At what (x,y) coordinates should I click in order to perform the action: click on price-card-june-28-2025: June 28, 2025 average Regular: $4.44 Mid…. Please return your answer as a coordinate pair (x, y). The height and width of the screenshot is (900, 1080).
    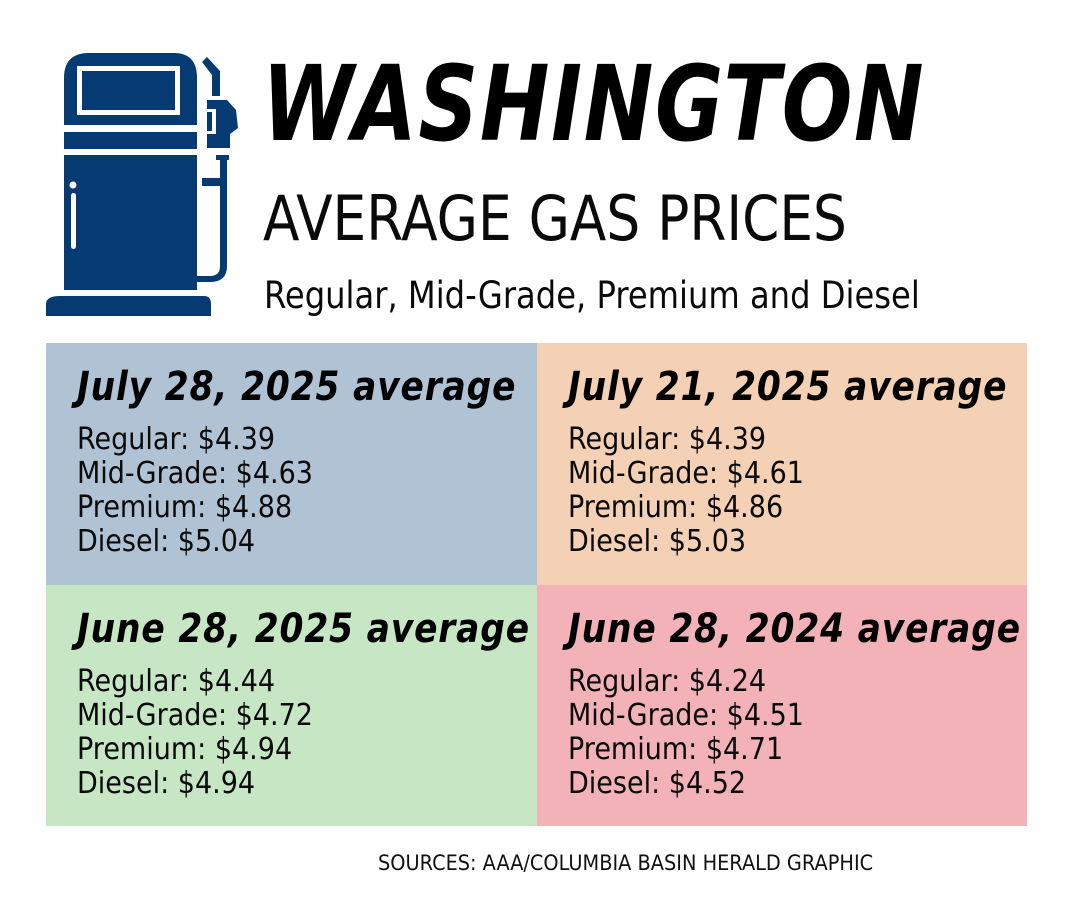
    Looking at the image, I should click on (291, 705).